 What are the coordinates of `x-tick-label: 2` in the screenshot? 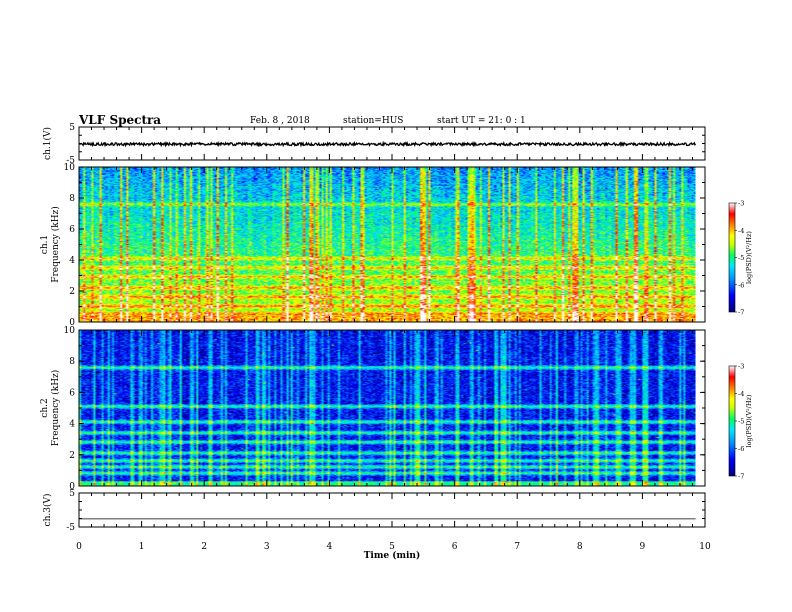 It's located at (204, 547).